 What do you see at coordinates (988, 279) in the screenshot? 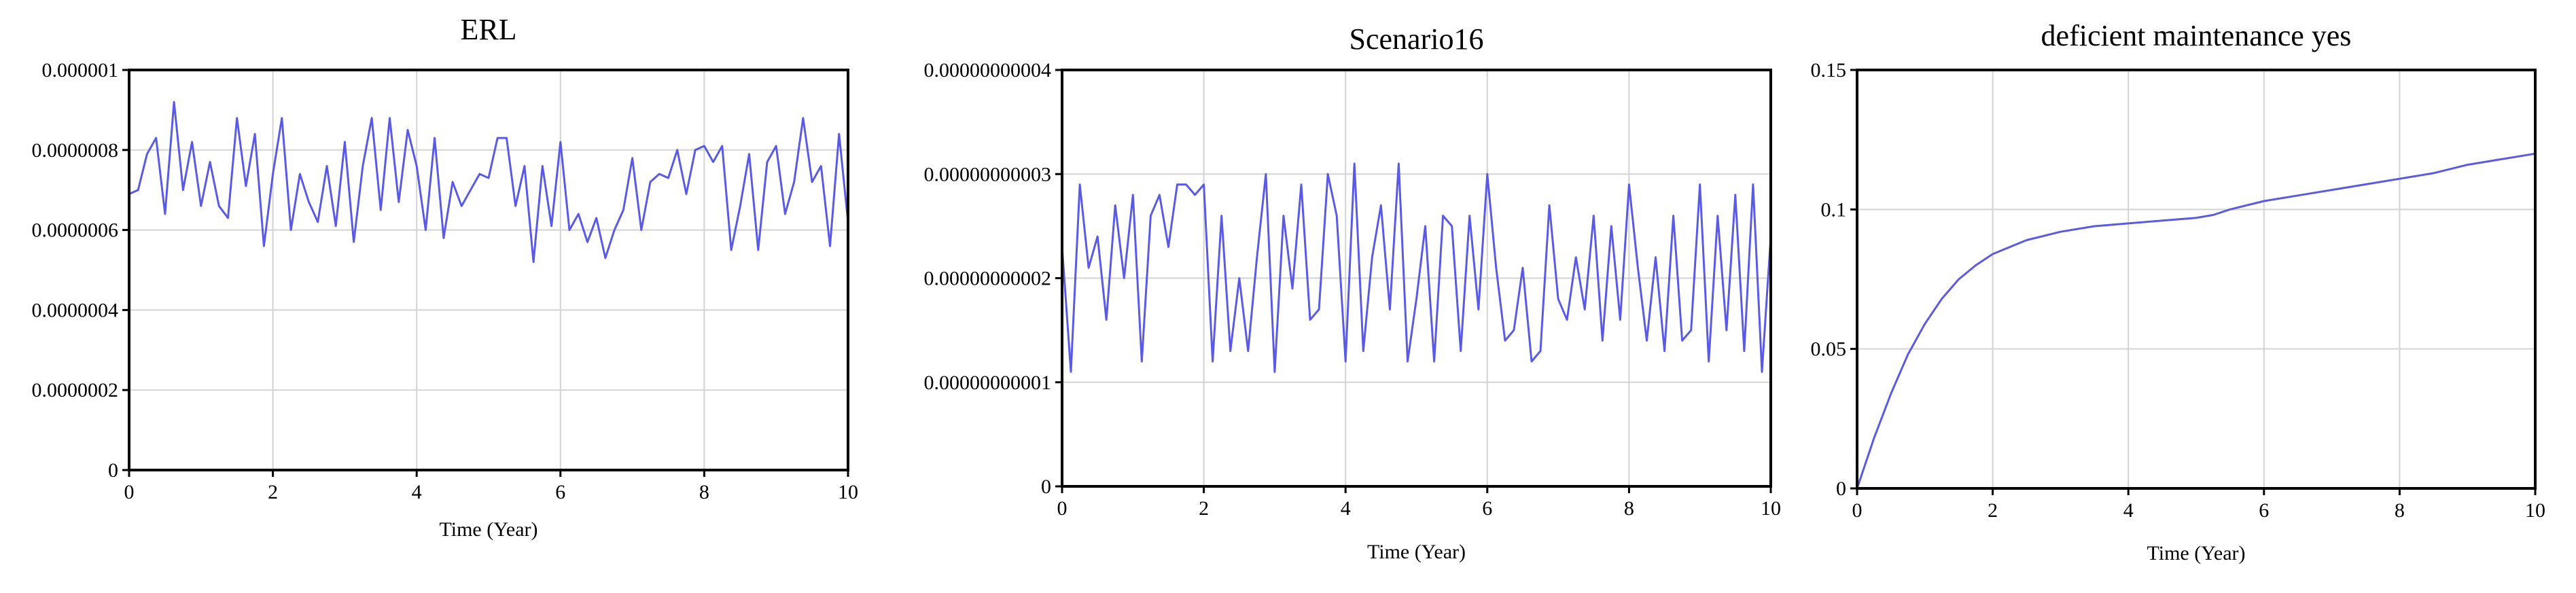
I see `y-tick-label: 0.00000000002` at bounding box center [988, 279].